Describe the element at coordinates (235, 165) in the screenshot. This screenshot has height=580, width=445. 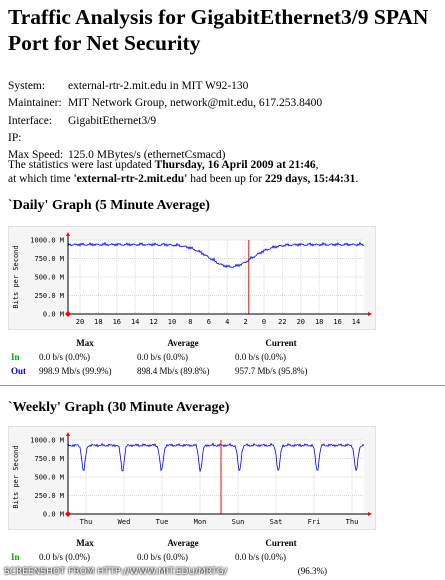
I see `last-updated: Thursday, 16 April 2009 at 21:46` at that location.